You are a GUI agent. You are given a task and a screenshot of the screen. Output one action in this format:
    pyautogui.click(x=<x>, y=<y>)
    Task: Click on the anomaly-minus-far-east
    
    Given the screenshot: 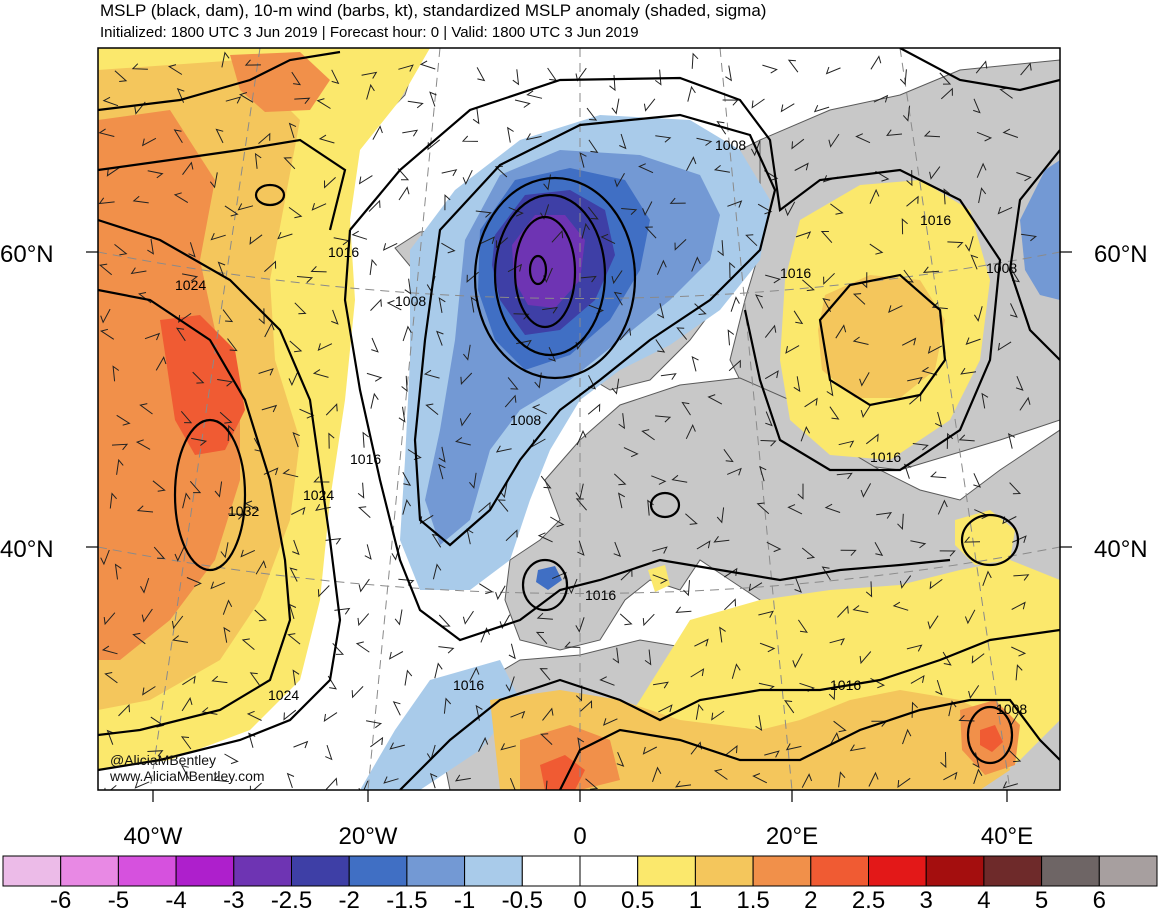 What is the action you would take?
    pyautogui.click(x=1040, y=230)
    